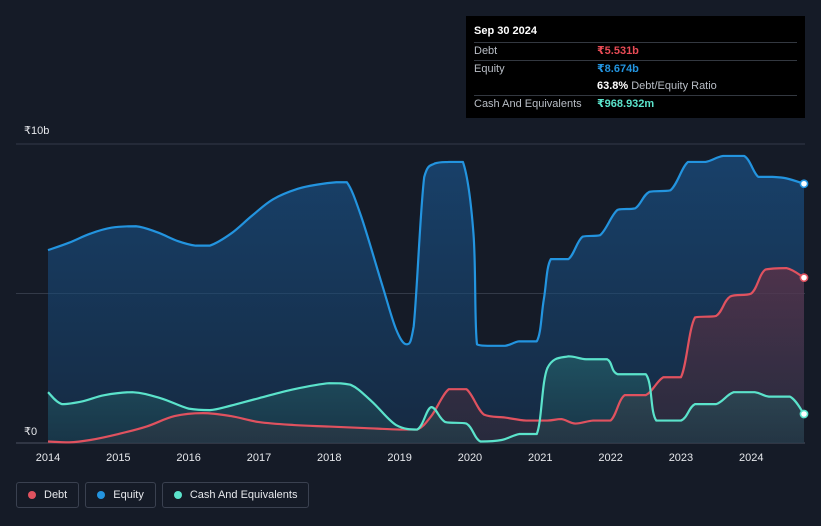 The image size is (821, 526). Describe the element at coordinates (626, 104) in the screenshot. I see `tooltip-cash-value: ₹968.932m` at that location.